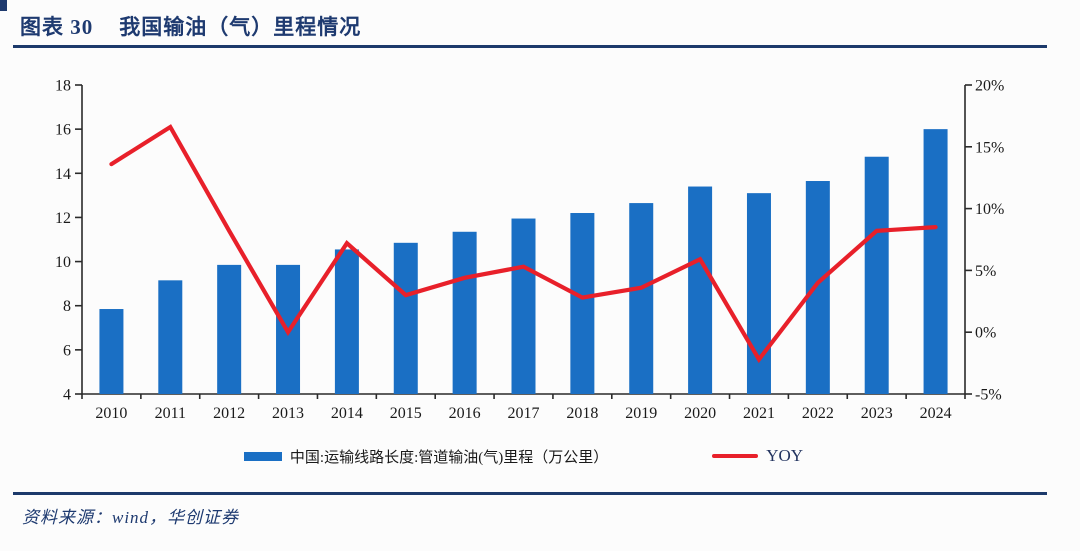 The width and height of the screenshot is (1080, 551). I want to click on left-axis-tick-label: 8, so click(67, 306).